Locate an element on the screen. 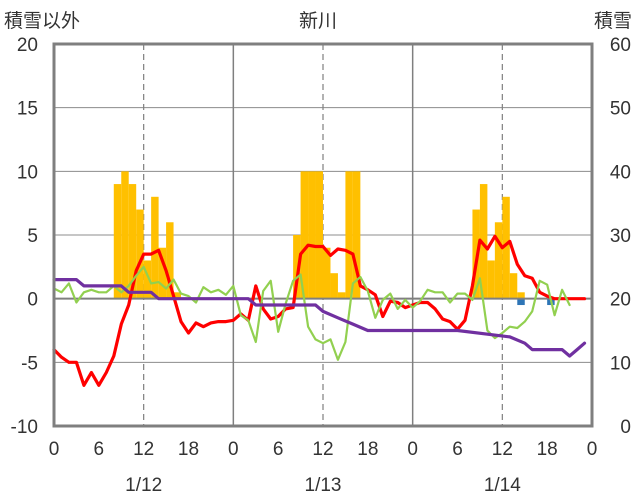 This screenshot has height=501, width=636. left-tick-label: 0 is located at coordinates (32, 300).